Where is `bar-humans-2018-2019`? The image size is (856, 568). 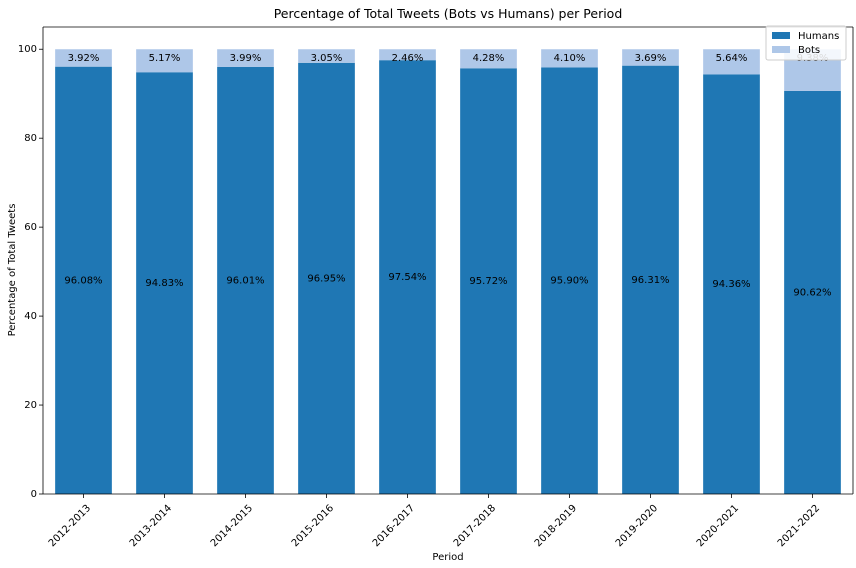 bar-humans-2018-2019 is located at coordinates (569, 281).